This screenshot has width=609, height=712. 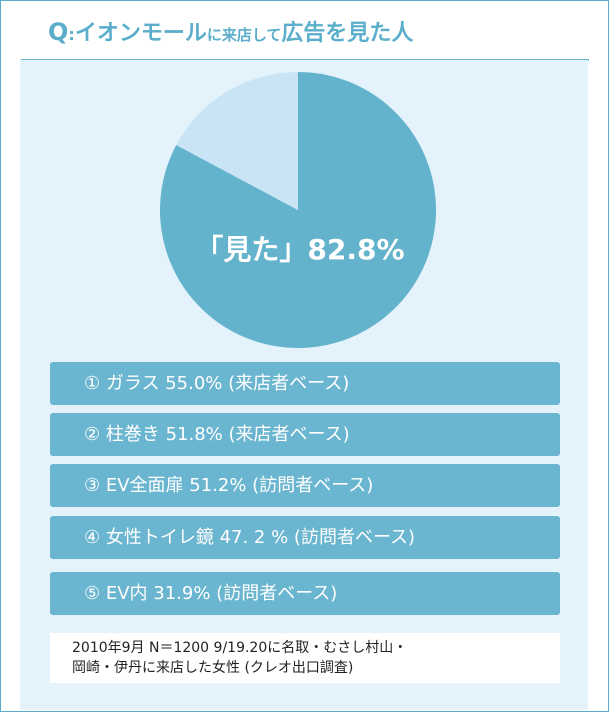 What do you see at coordinates (347, 33) in the screenshot?
I see `title-part3: 広告を見た人` at bounding box center [347, 33].